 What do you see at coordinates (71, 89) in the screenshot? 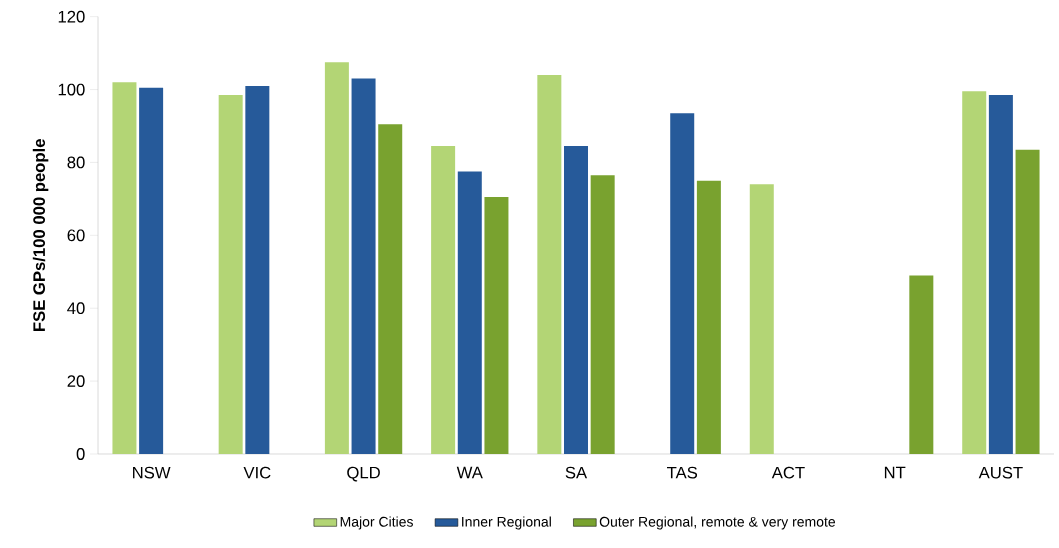
I see `y-tick-label: 100` at bounding box center [71, 89].